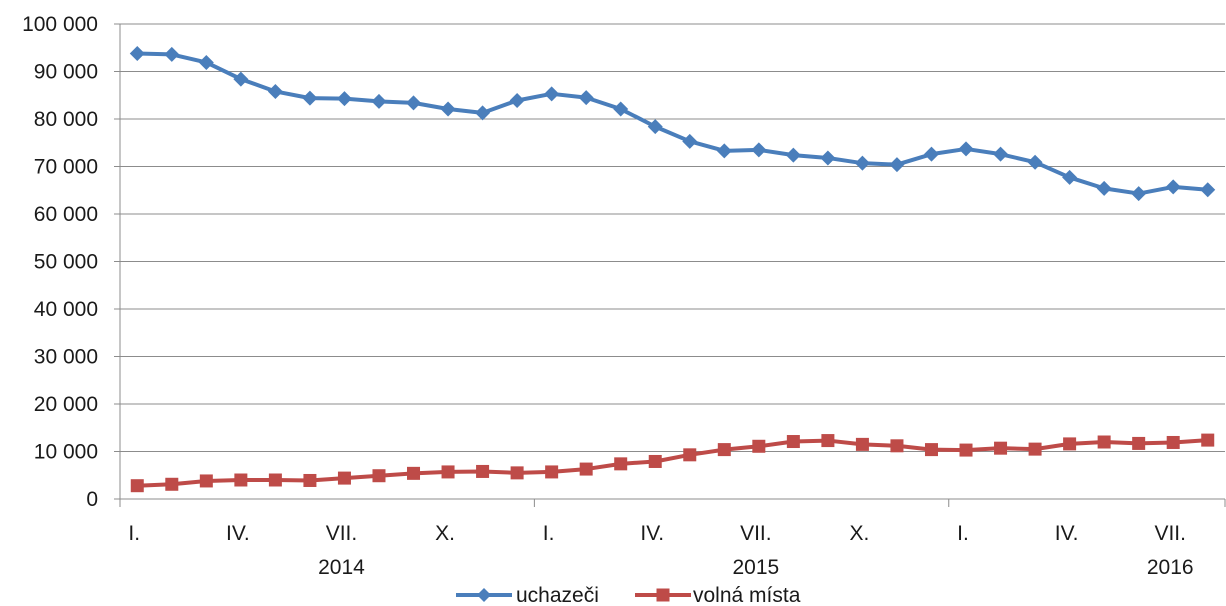  I want to click on y-tick-label: 30 000, so click(66, 357).